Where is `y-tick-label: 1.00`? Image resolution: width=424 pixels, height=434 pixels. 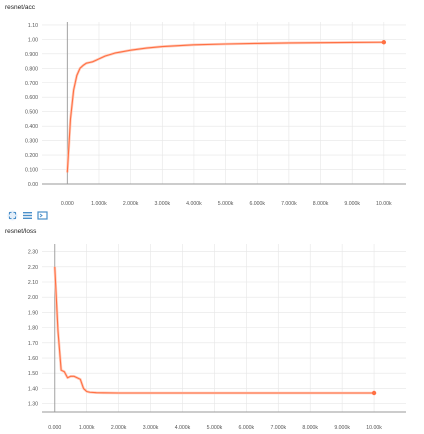
y-tick-label: 1.00 is located at coordinates (33, 40).